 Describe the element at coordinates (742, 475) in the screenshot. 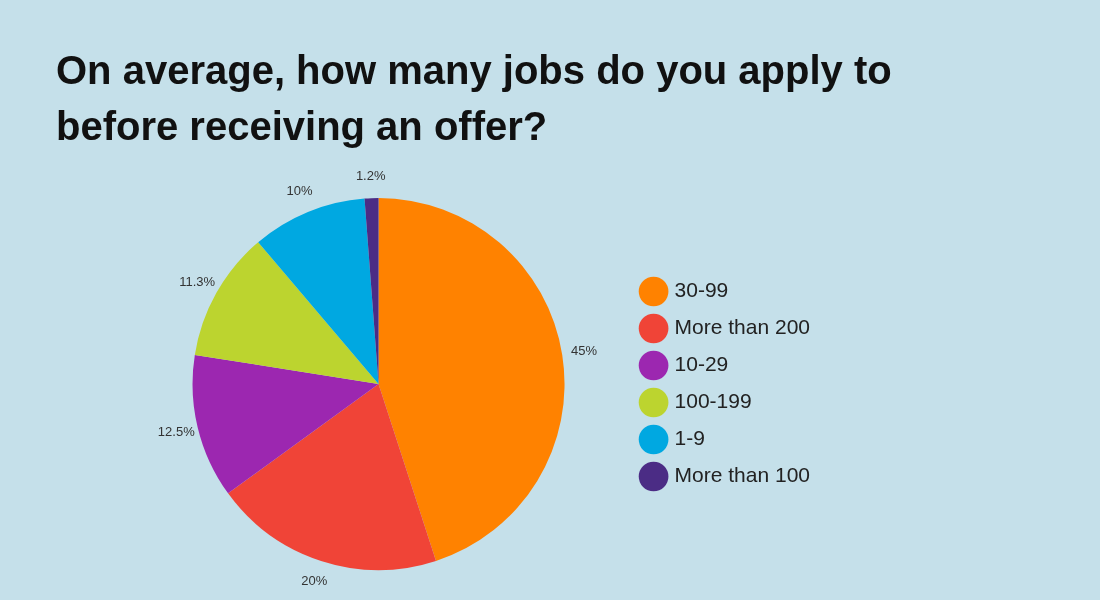

I see `legend-label: More than 100` at that location.